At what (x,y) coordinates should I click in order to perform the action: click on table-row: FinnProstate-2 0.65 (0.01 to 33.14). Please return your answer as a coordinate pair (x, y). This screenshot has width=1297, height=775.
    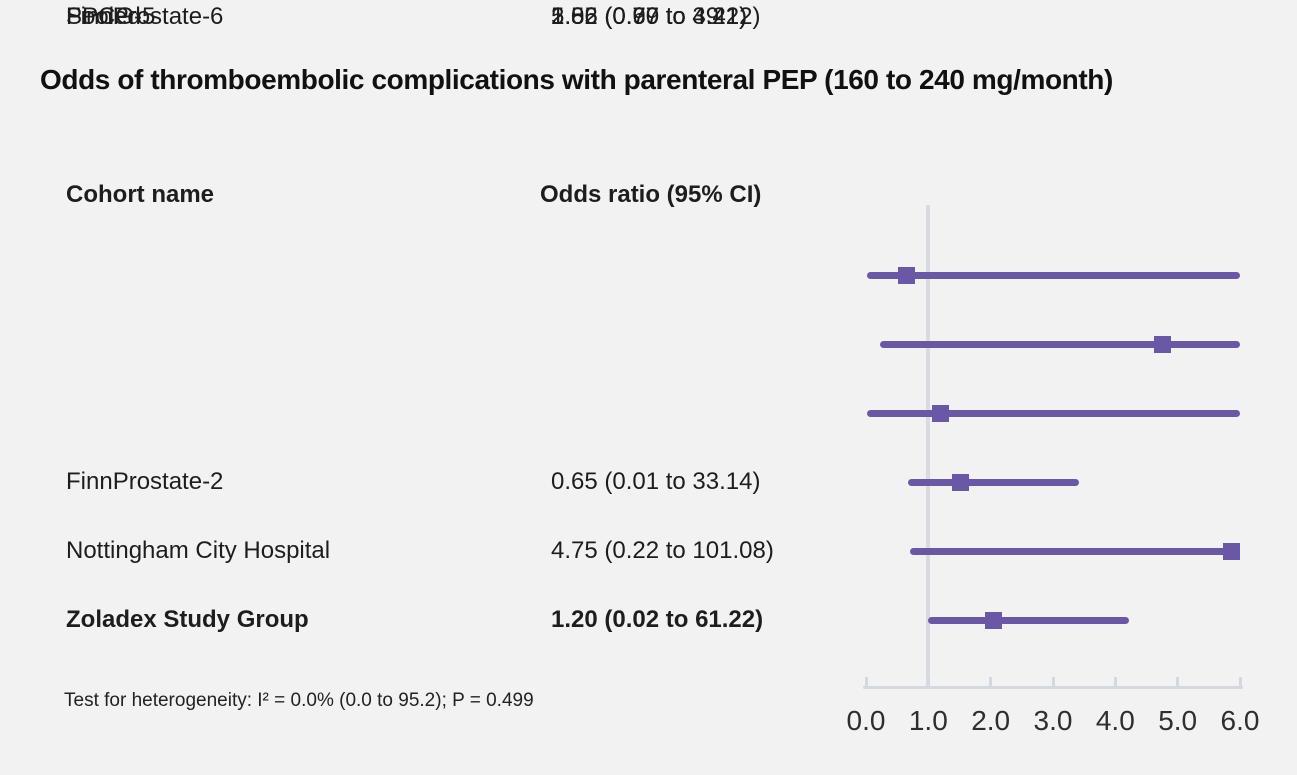
    Looking at the image, I should click on (430, 482).